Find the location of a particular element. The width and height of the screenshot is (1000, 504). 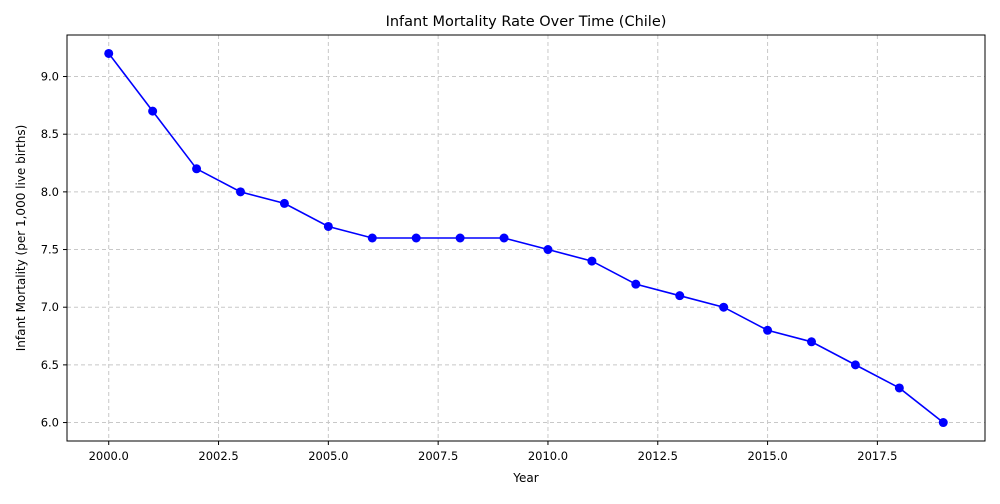

x-tick-label: 2012.5 is located at coordinates (658, 456).